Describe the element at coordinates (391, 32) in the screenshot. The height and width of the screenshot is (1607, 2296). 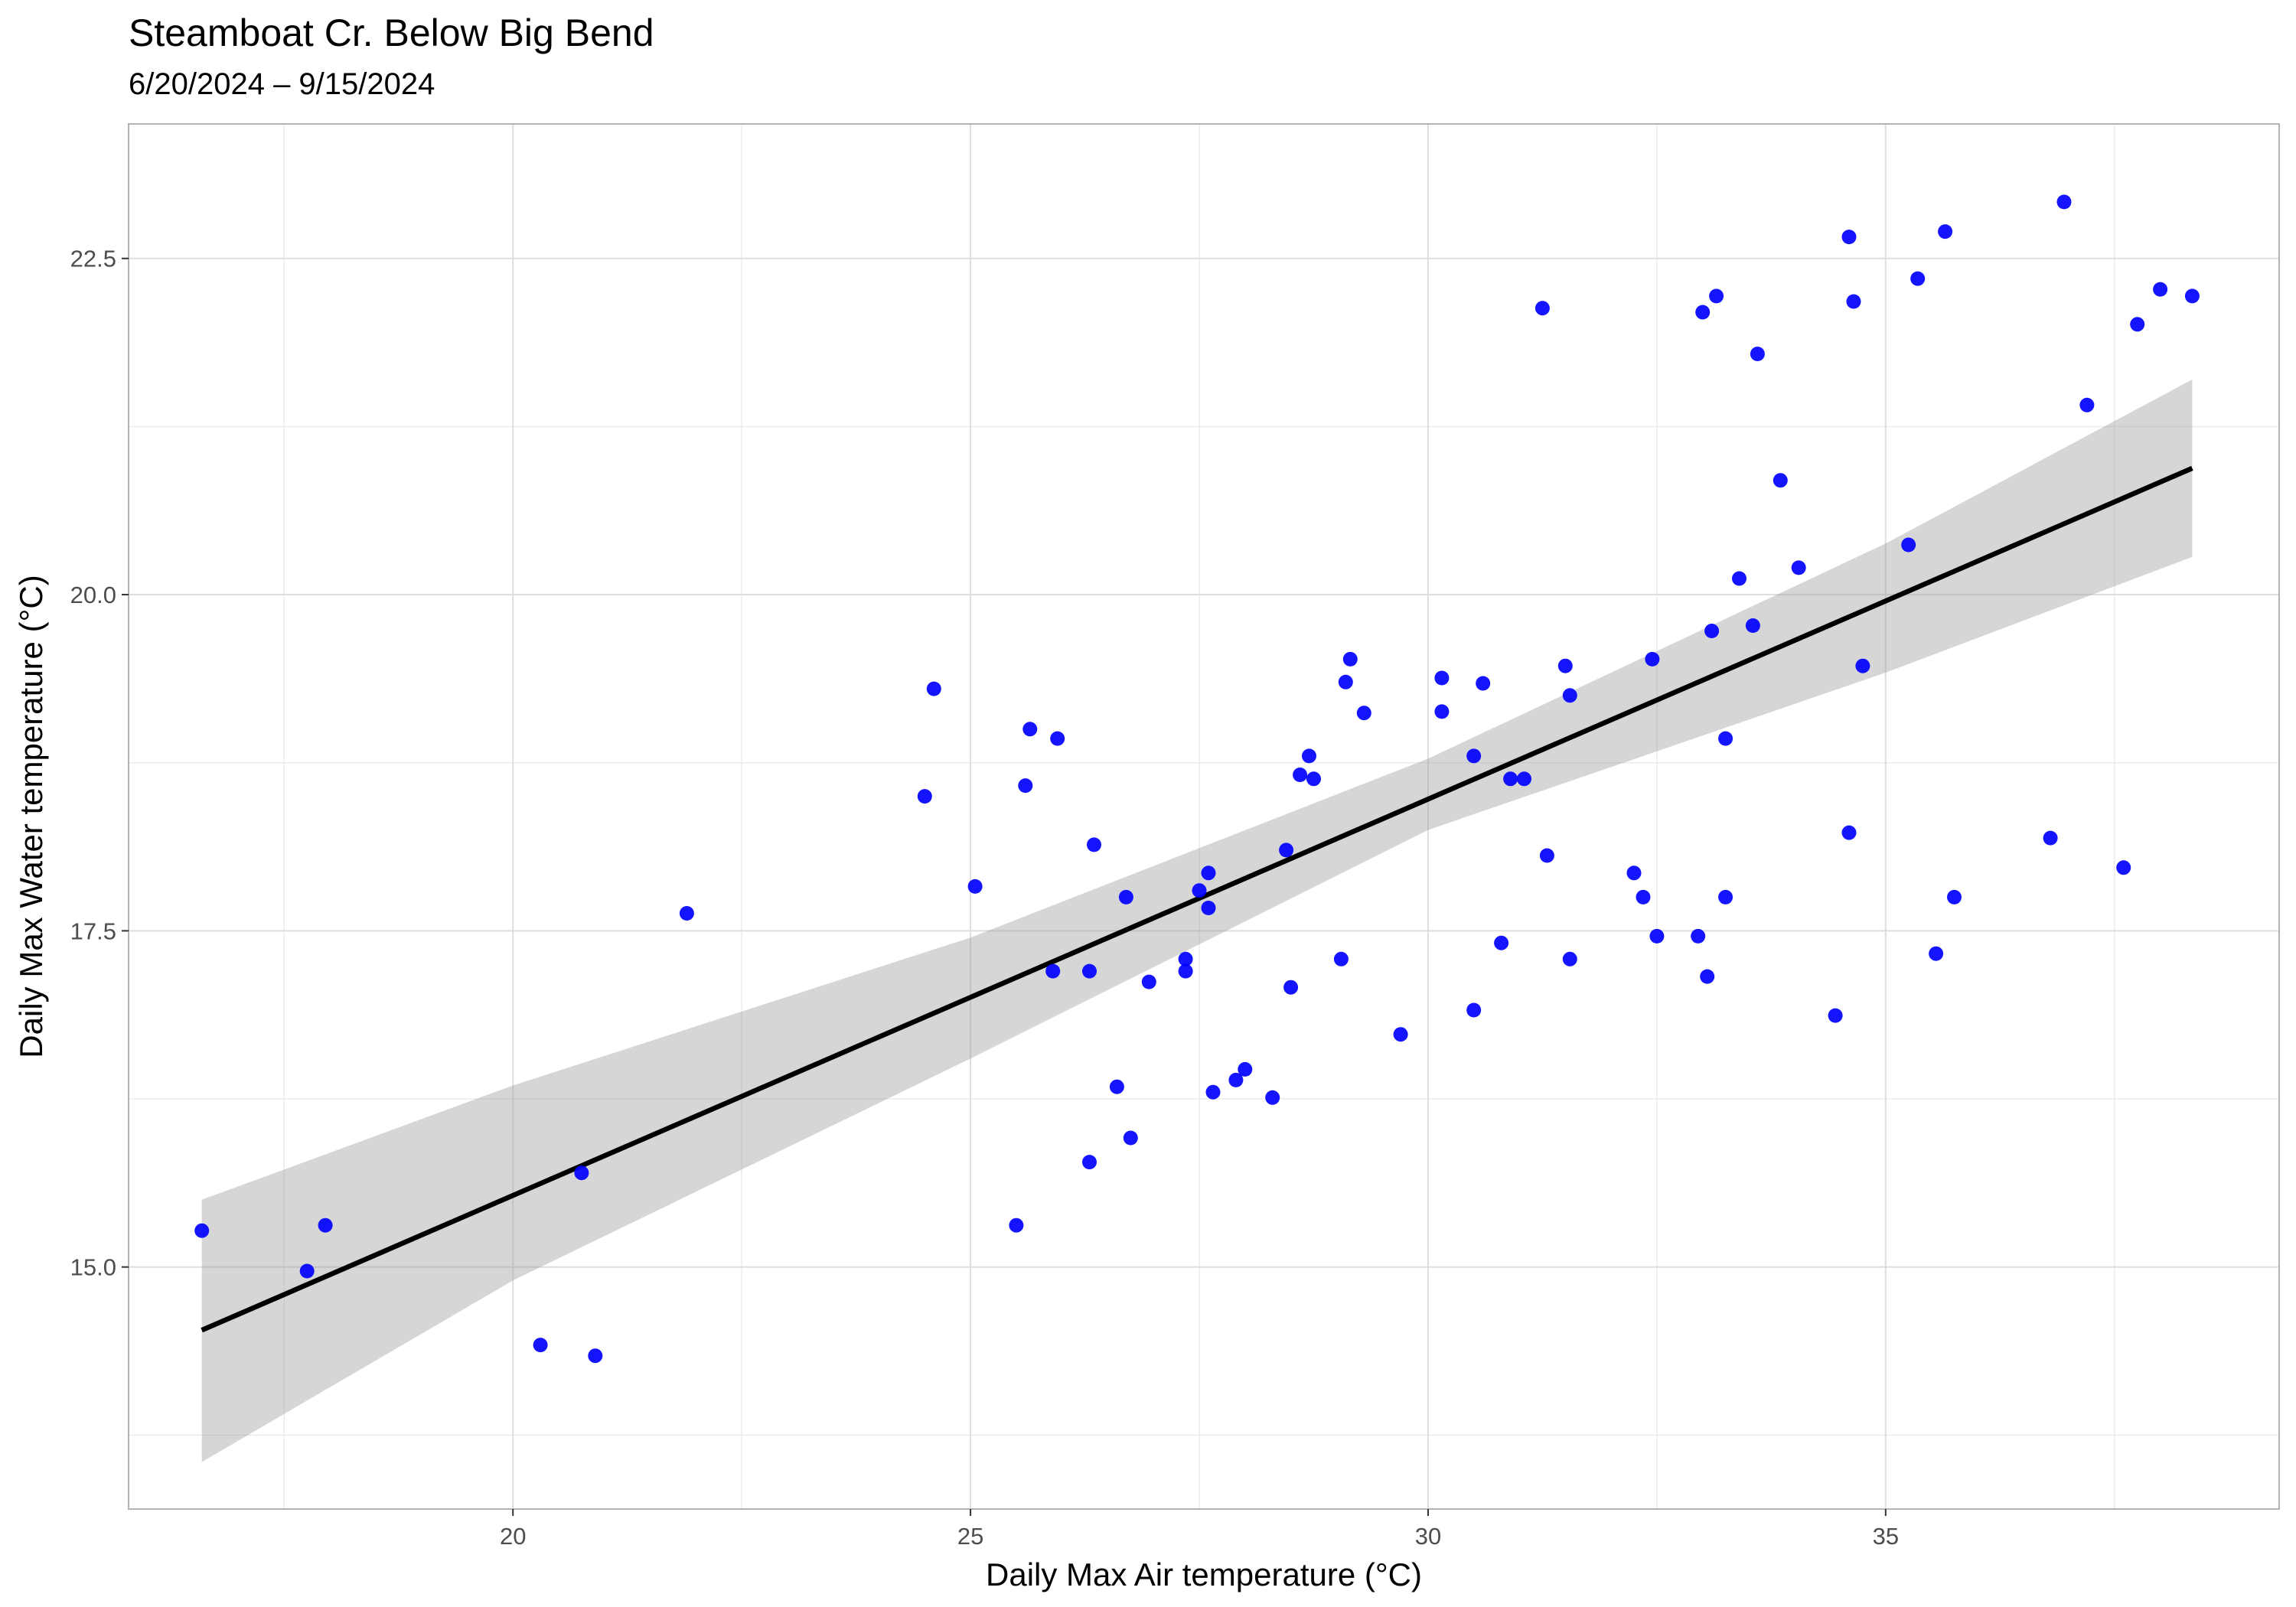
I see `chart-title: Steamboat Cr. Below Big Bend` at that location.